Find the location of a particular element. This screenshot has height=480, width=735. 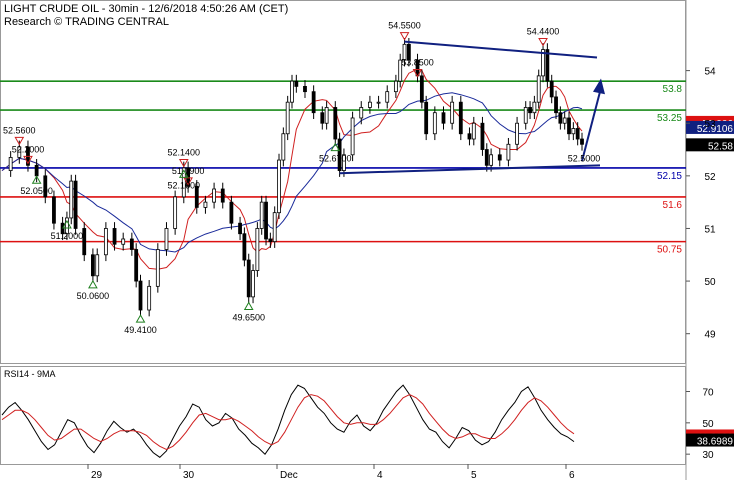

x-tick-label-5: 6 is located at coordinates (572, 475).